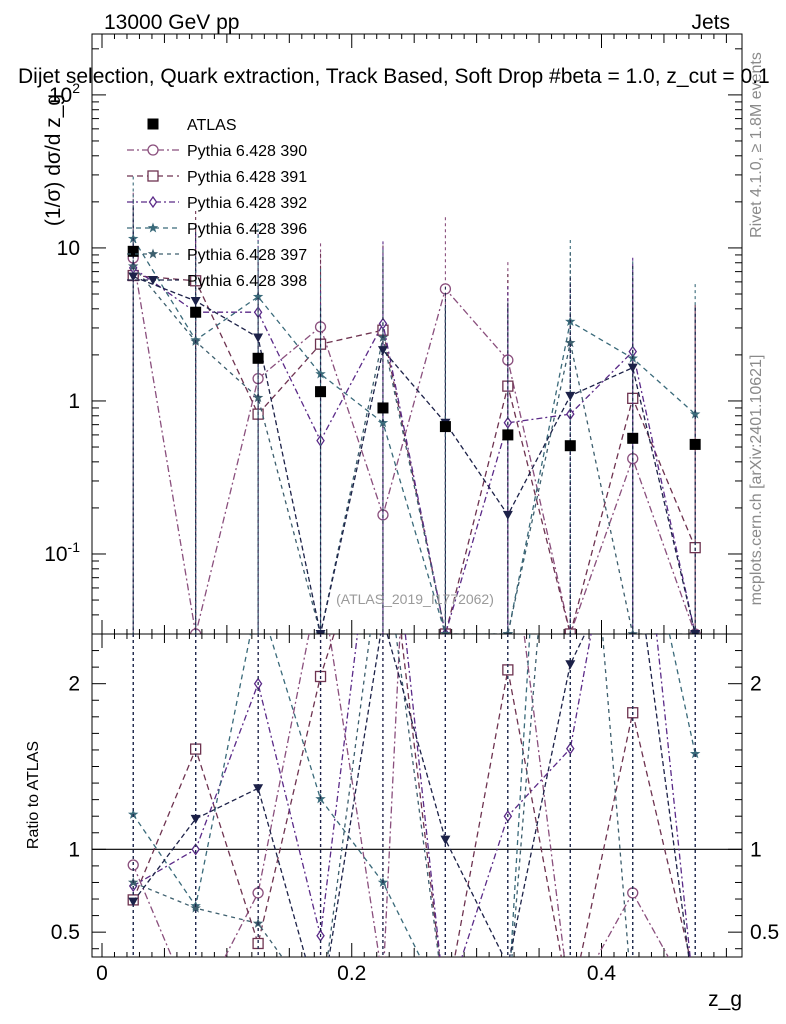  Describe the element at coordinates (351, 973) in the screenshot. I see `x-tick-label: 0.2` at that location.